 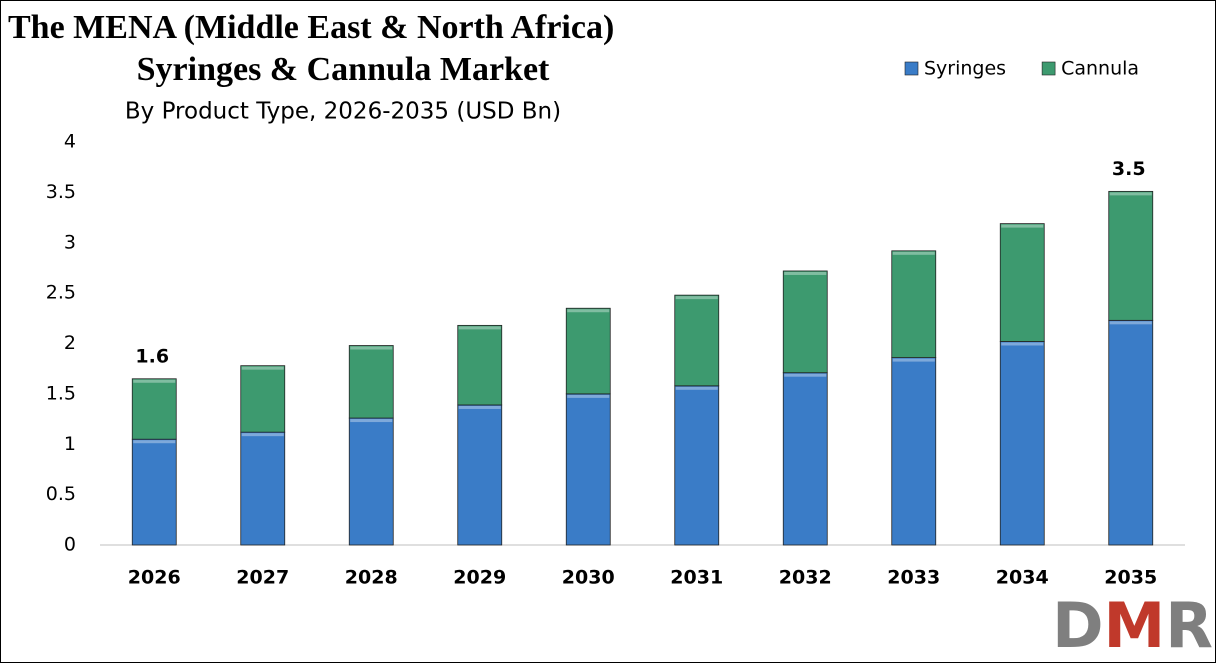 What do you see at coordinates (1132, 625) in the screenshot?
I see `logo: DMR` at bounding box center [1132, 625].